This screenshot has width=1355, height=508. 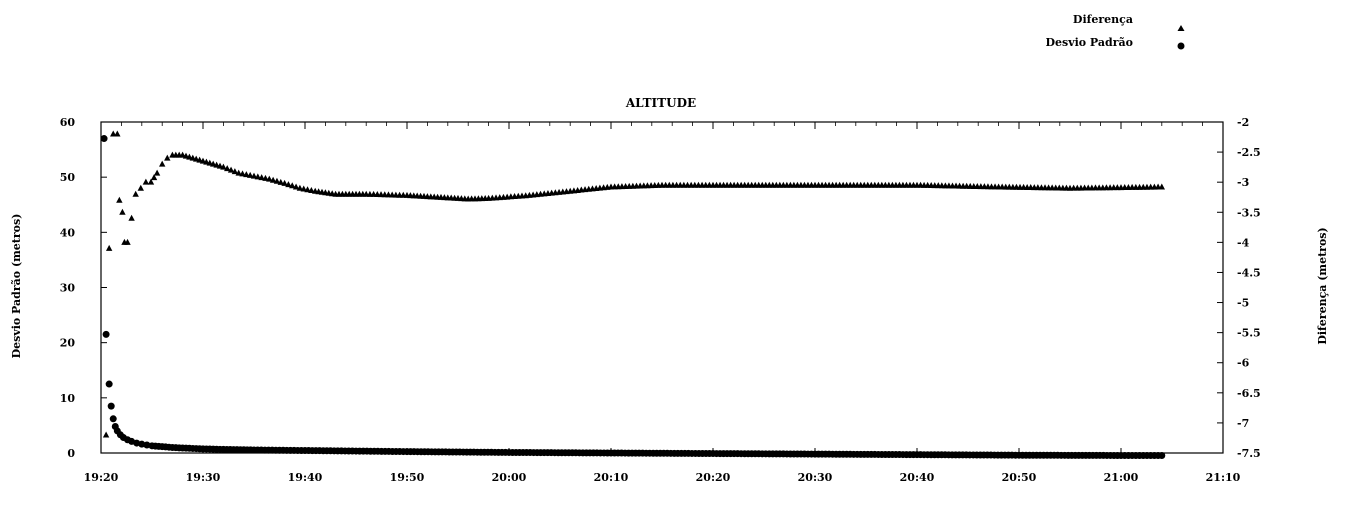 What do you see at coordinates (509, 477) in the screenshot?
I see `x-tick-label: 20:00` at bounding box center [509, 477].